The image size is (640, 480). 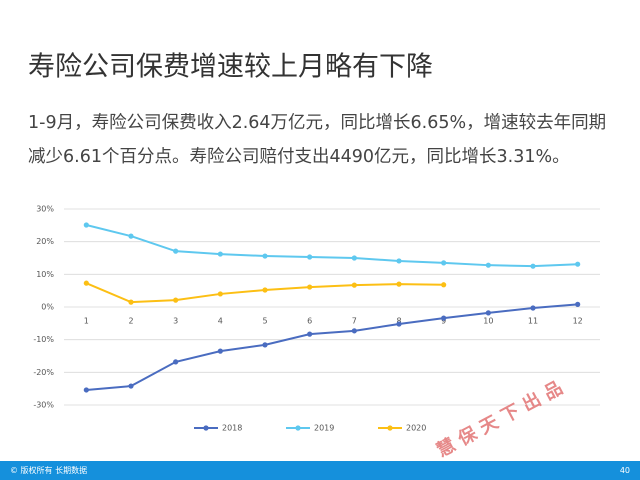 I want to click on x-tick-label: 8, so click(x=398, y=321).